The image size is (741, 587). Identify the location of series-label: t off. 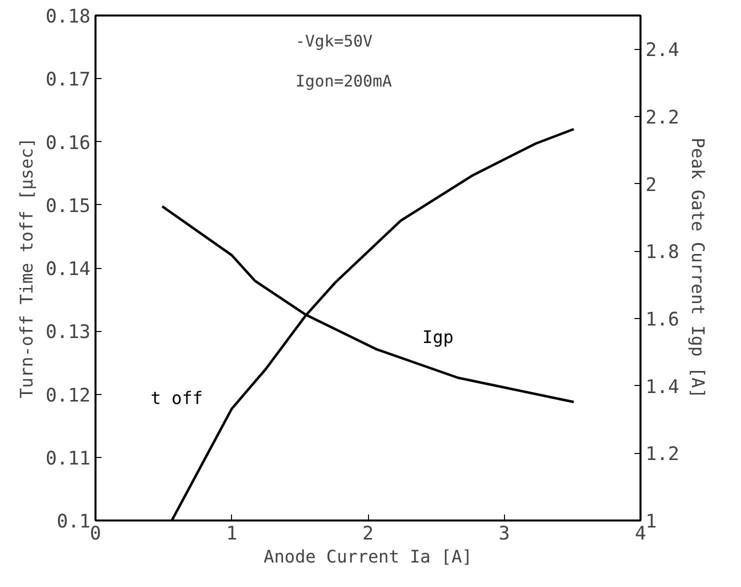
(176, 398).